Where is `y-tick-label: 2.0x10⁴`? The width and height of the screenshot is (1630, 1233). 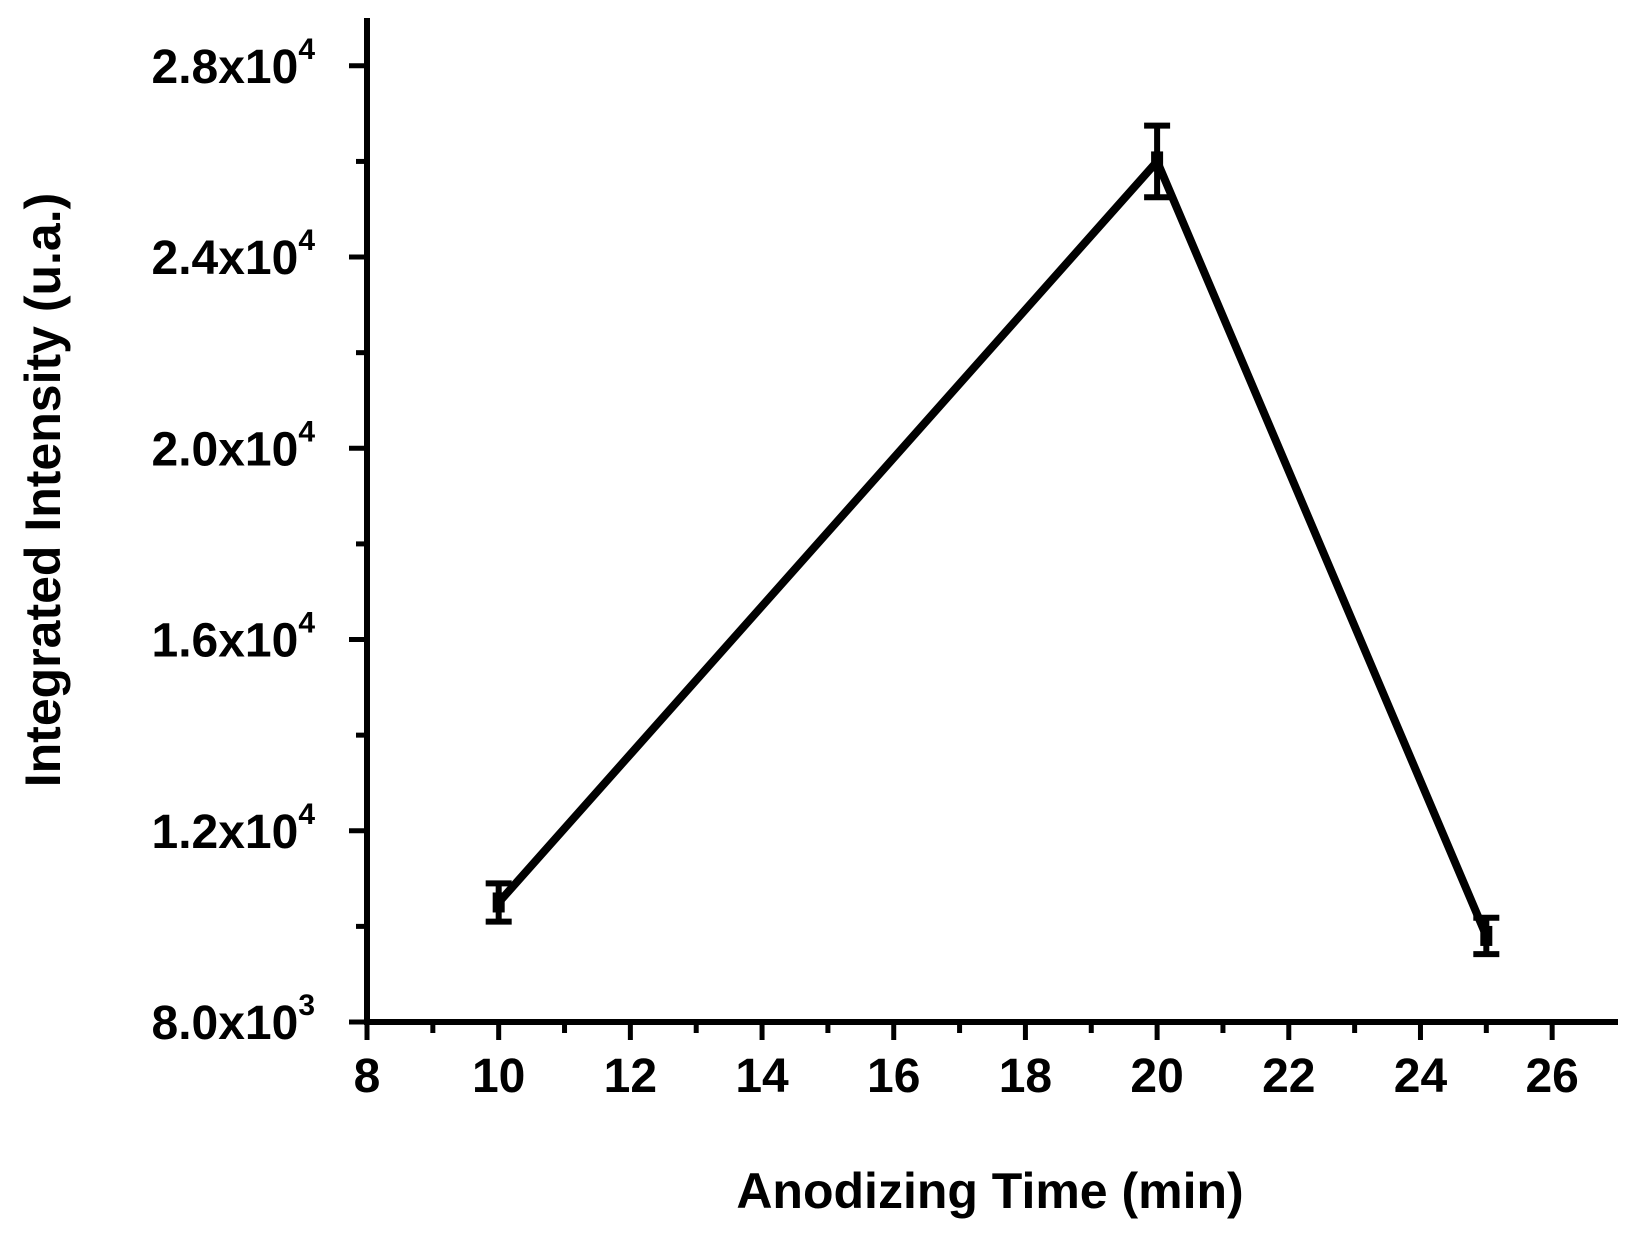 y-tick-label: 2.0x10⁴ is located at coordinates (234, 445).